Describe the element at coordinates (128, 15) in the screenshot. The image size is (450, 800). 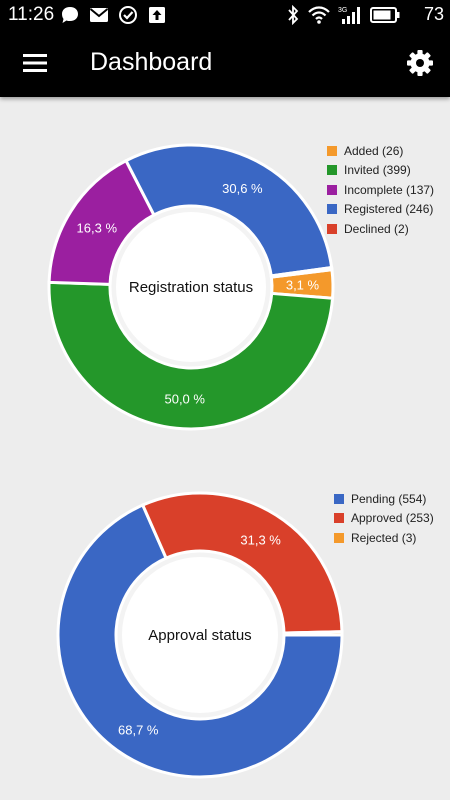
I see `check-circle-icon` at that location.